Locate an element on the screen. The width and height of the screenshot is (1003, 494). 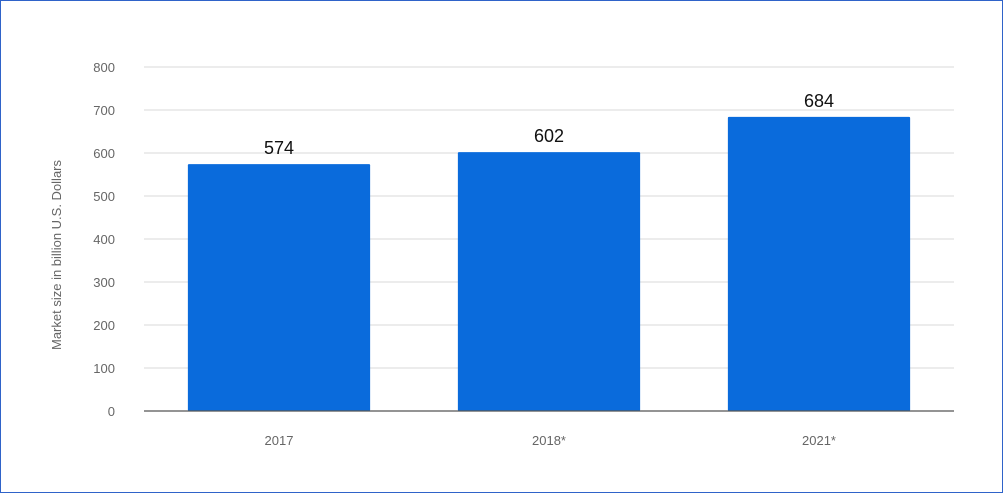
y-tick-label: 0 is located at coordinates (111, 411).